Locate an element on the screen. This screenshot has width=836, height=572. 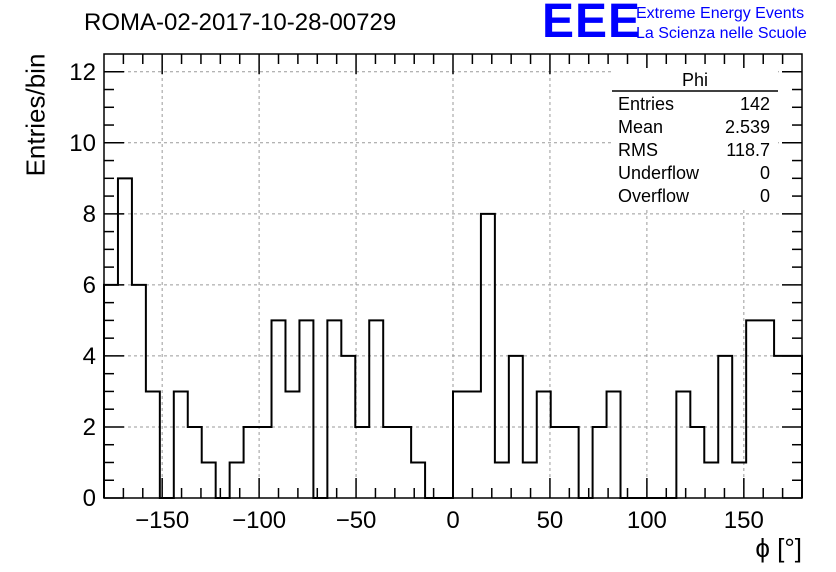
x-tick-label: −50 is located at coordinates (356, 520).